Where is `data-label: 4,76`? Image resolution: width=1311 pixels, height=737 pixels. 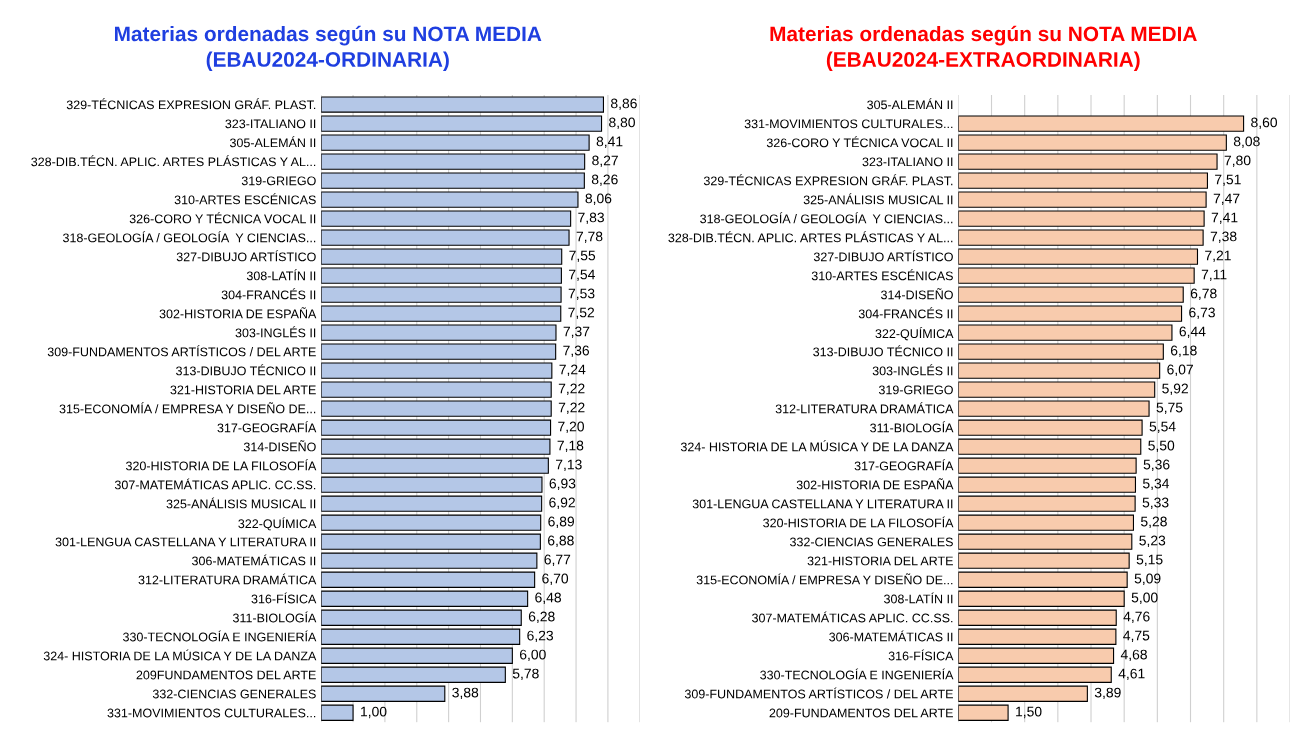
data-label: 4,76 is located at coordinates (1136, 617).